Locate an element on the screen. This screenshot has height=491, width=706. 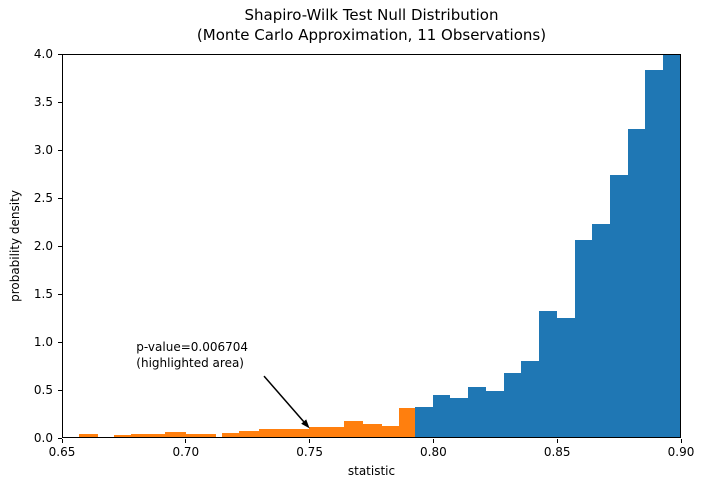
x-tick-label: 0.70 is located at coordinates (186, 452).